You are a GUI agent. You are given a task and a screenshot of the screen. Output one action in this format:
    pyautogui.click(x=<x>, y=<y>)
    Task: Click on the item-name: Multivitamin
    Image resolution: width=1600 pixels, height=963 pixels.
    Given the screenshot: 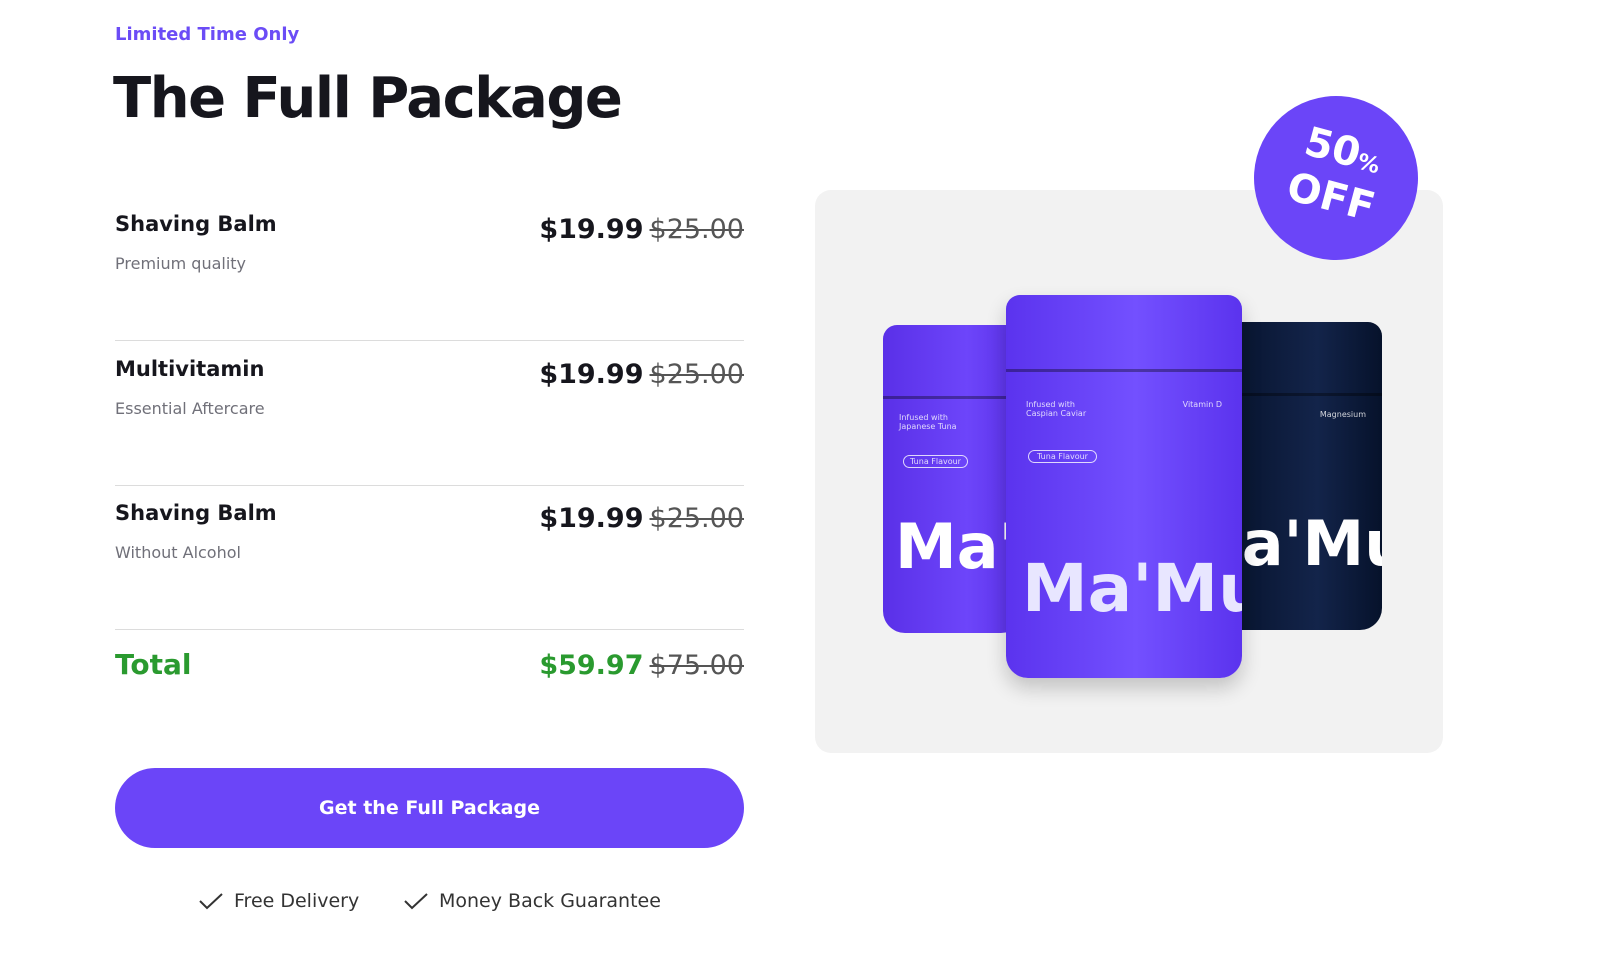 What is the action you would take?
    pyautogui.click(x=190, y=369)
    